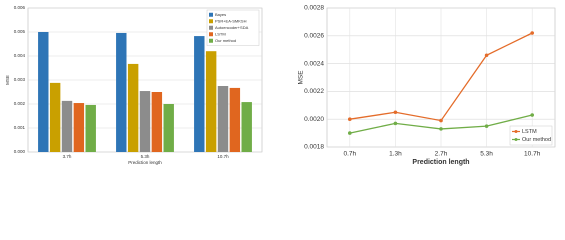  Describe the element at coordinates (231, 20) in the screenshot. I see `legend-label: PSR+EA-SMKSH` at that location.